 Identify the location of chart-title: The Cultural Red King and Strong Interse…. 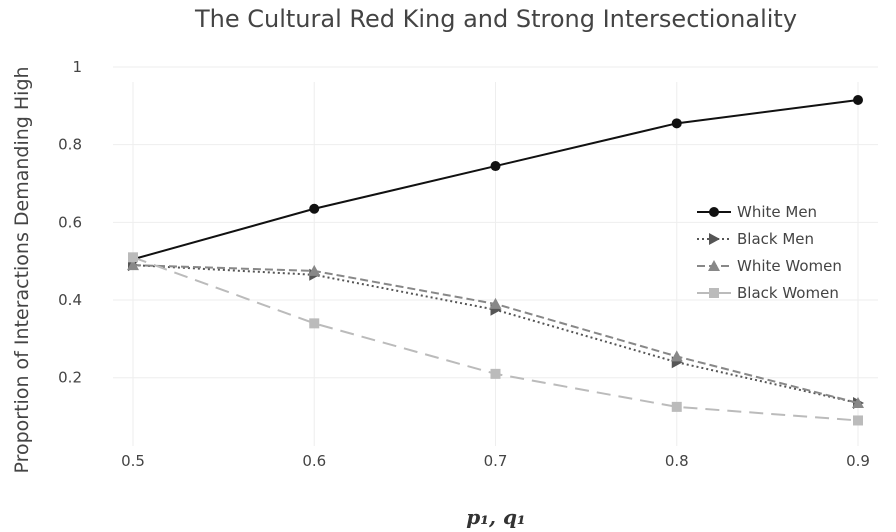
(495, 19).